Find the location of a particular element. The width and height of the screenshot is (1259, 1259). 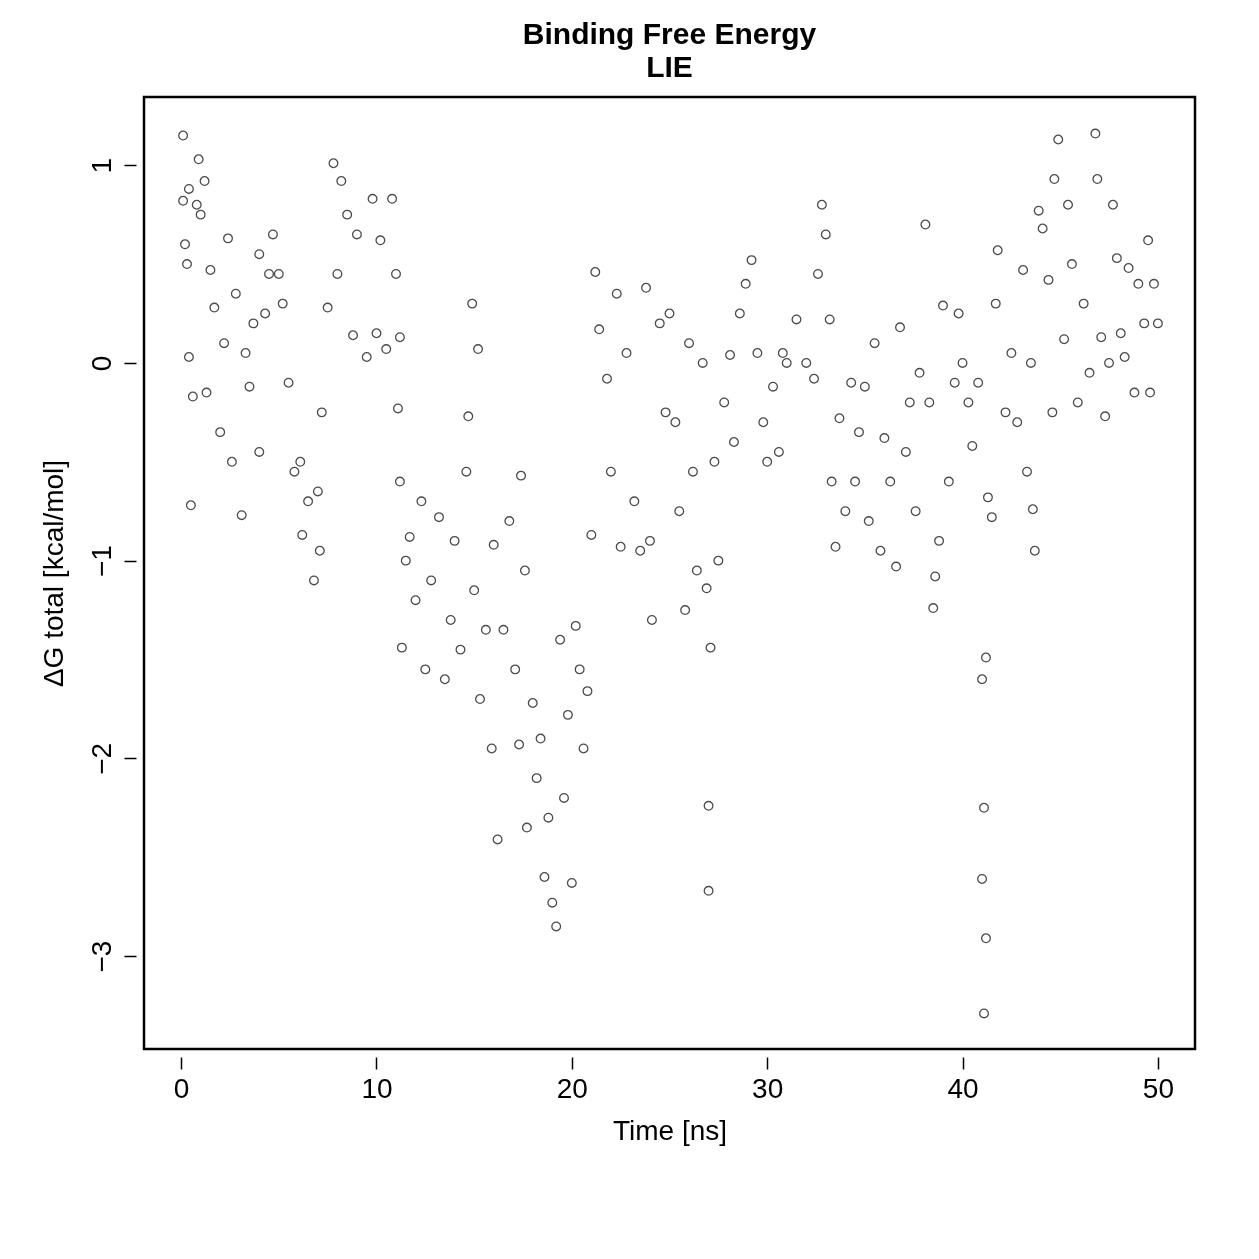

chart-title: Binding Free Energy is located at coordinates (669, 33).